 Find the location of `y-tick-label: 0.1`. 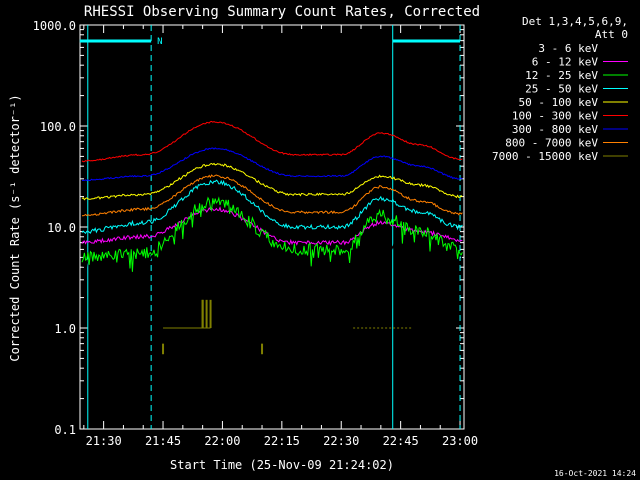

y-tick-label: 0.1 is located at coordinates (65, 430).